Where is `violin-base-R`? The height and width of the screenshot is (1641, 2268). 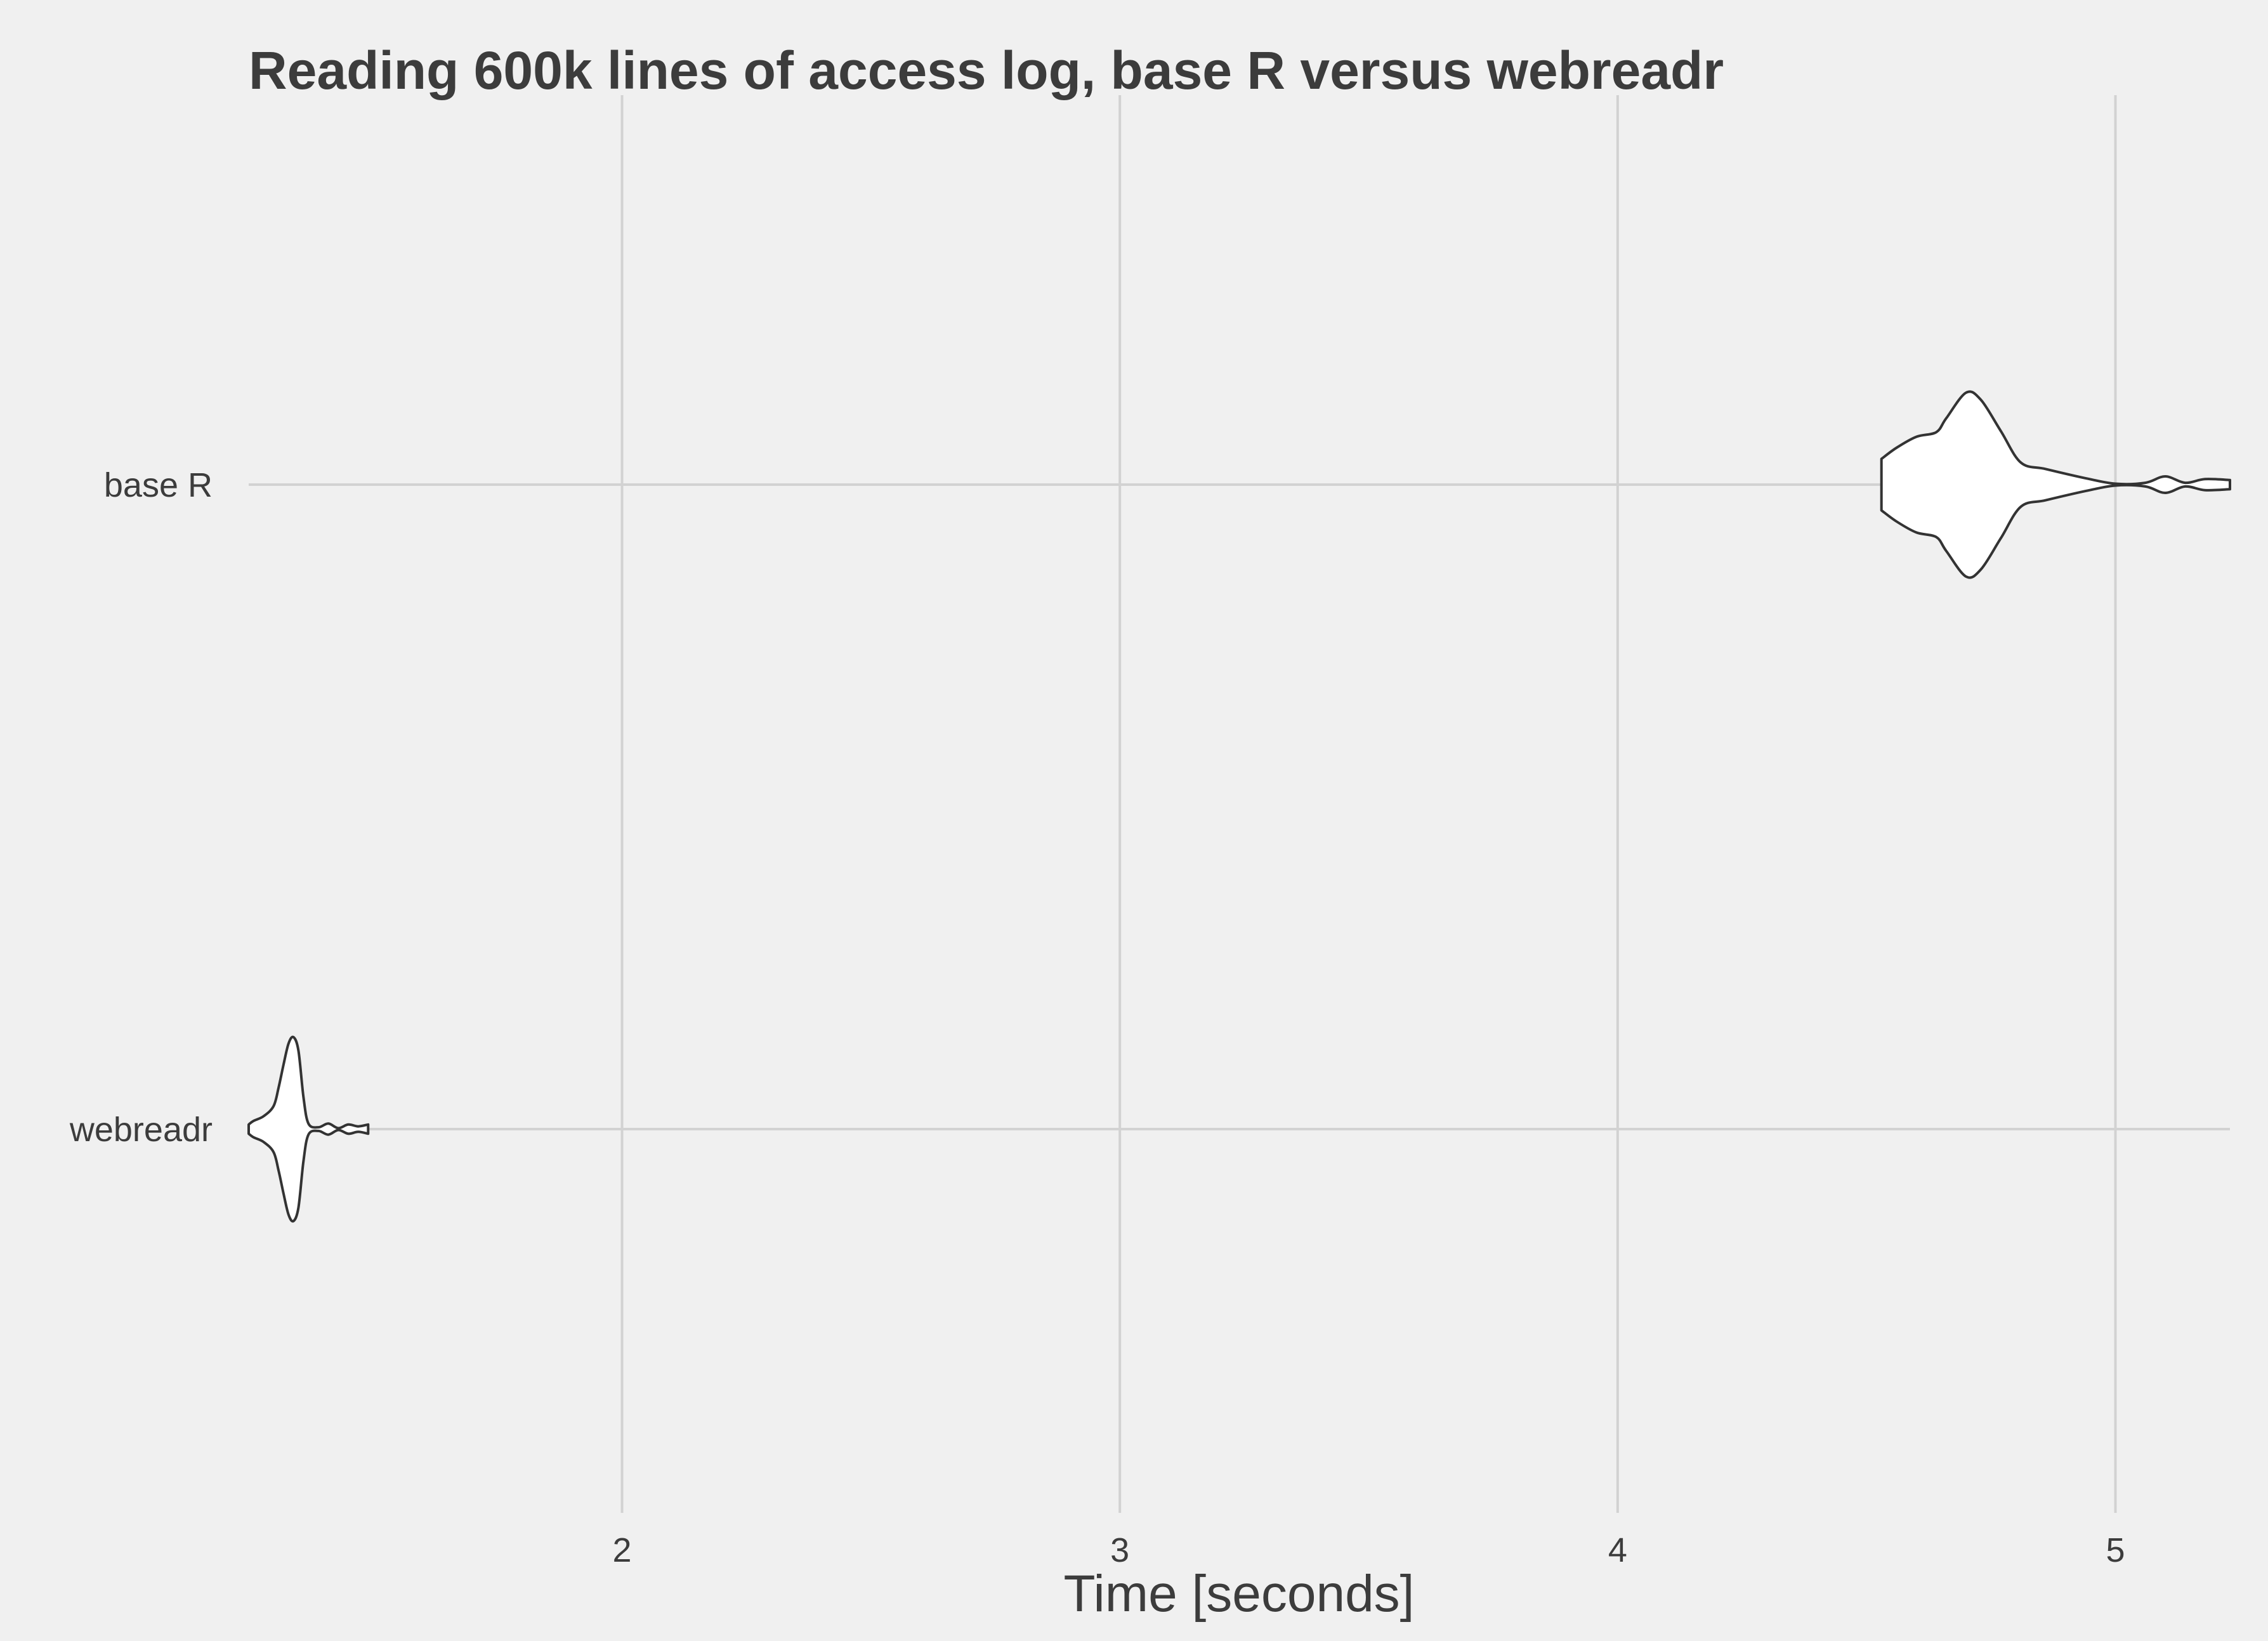 violin-base-R is located at coordinates (2055, 485).